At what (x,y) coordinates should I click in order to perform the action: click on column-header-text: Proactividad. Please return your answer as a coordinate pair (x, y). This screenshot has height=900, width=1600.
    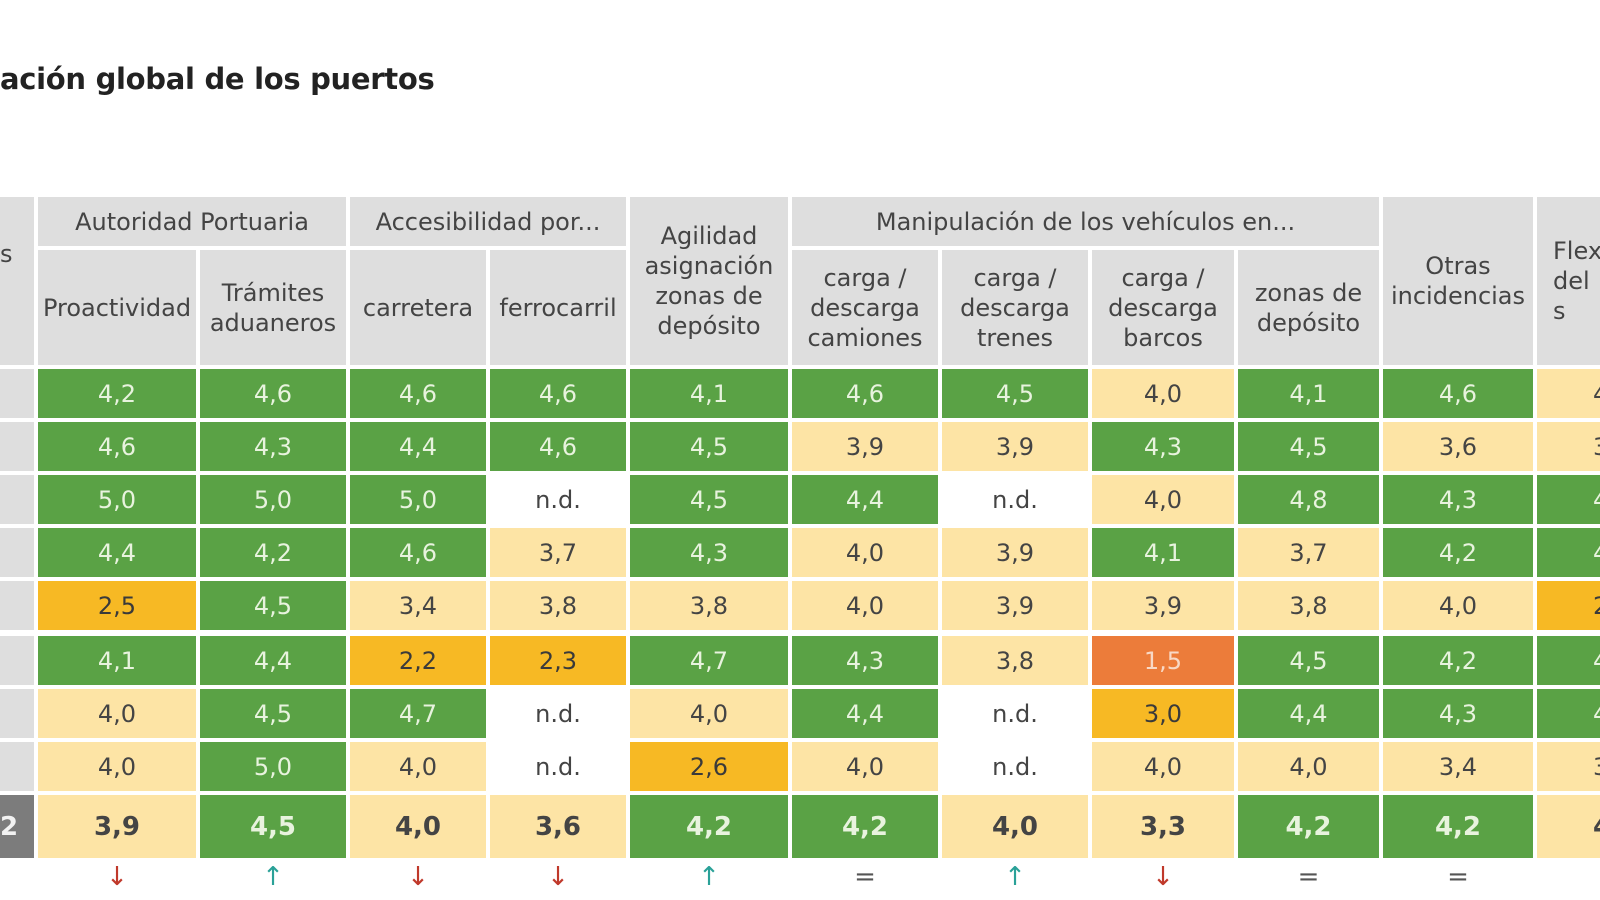
    Looking at the image, I should click on (117, 307).